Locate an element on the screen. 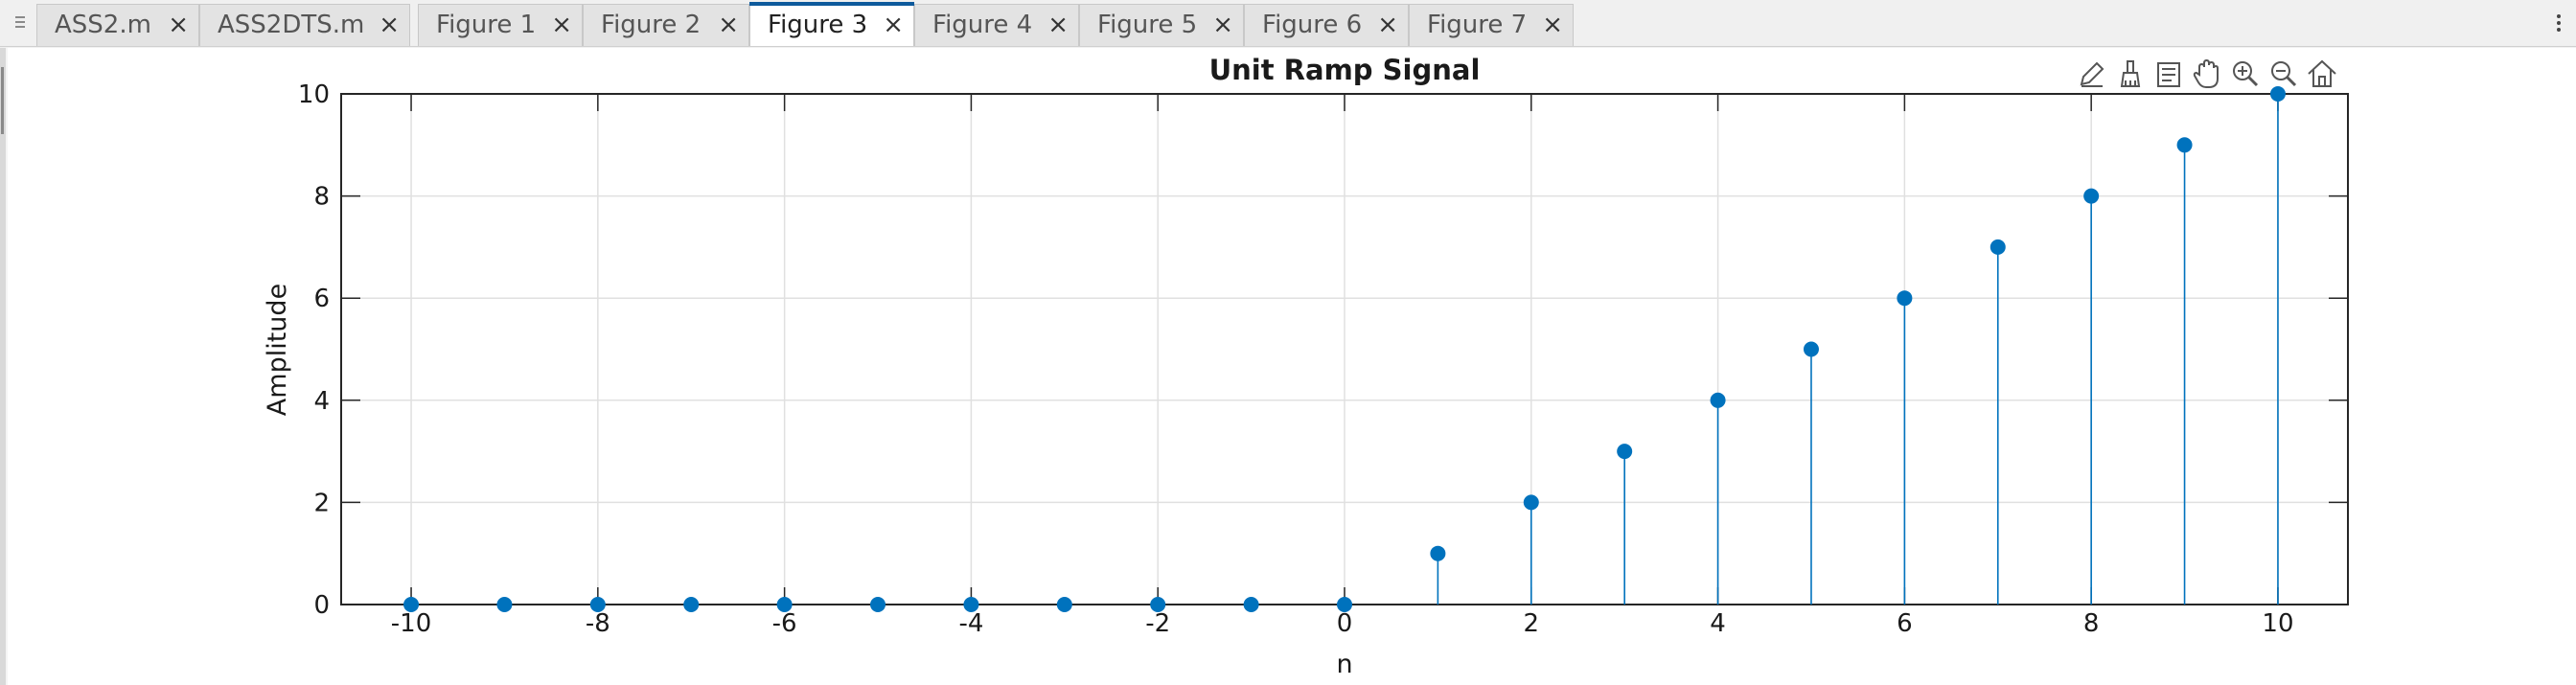  x-tick-label: -4 is located at coordinates (970, 623).